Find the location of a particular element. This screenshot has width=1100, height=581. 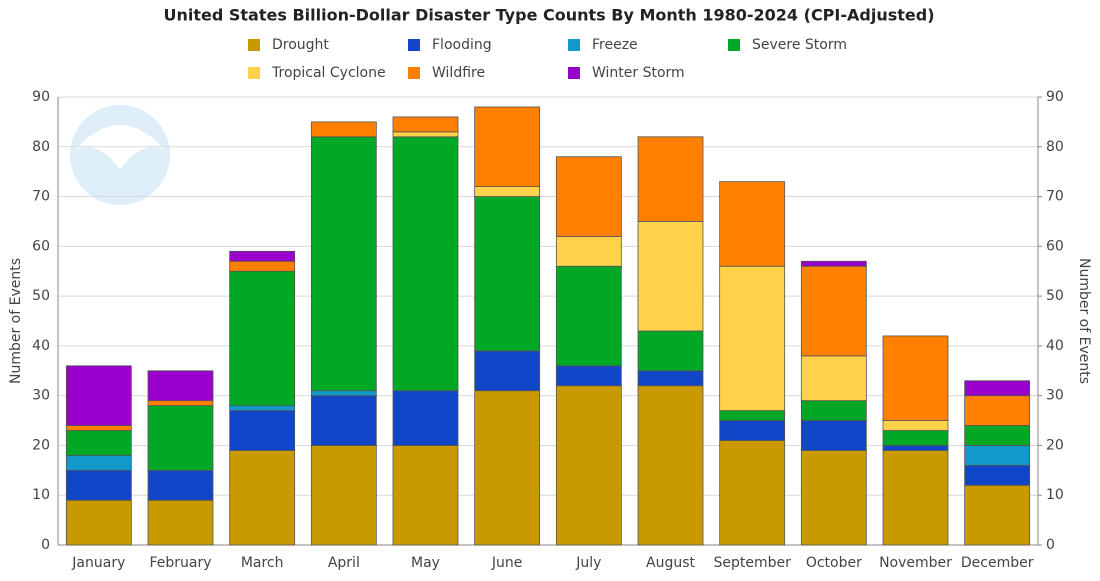

y2-tick-label: 10 is located at coordinates (1055, 495).